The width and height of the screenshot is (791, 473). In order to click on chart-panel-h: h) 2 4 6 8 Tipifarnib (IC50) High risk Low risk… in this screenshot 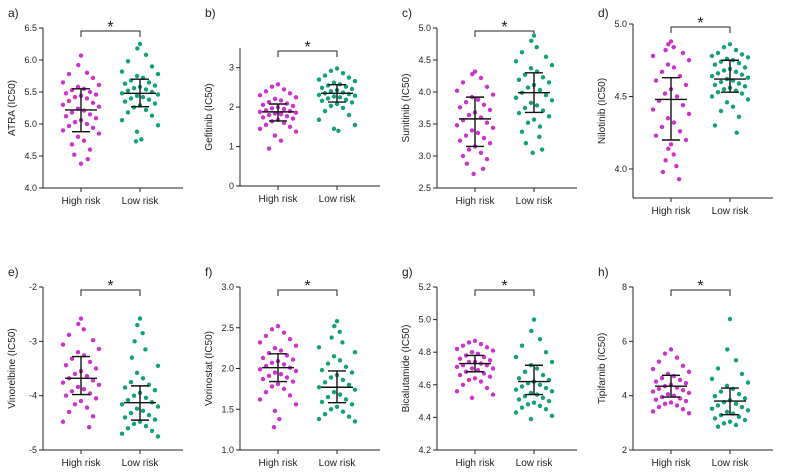, I will do `click(685, 367)`.